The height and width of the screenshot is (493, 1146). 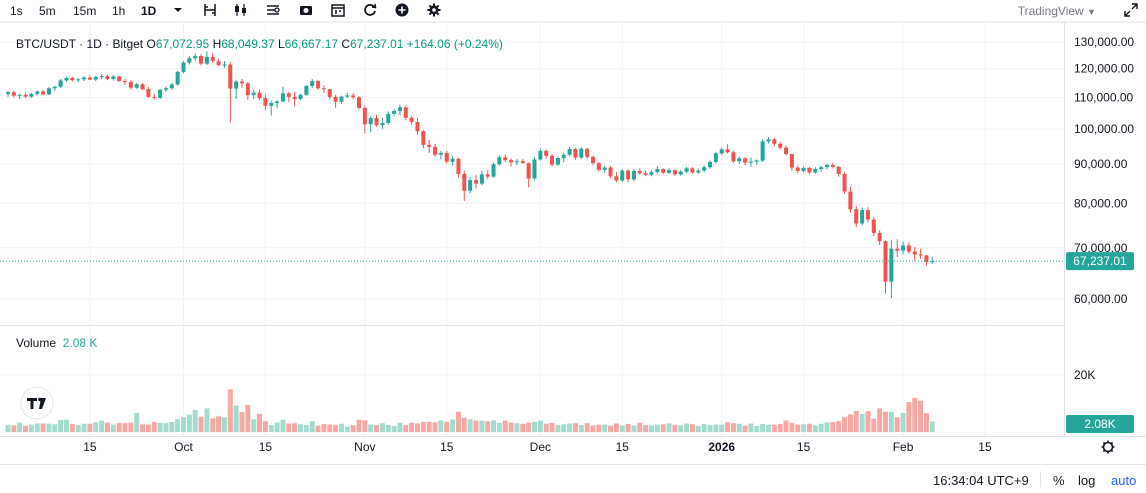 I want to click on timeframe-1h: 1h, so click(x=119, y=11).